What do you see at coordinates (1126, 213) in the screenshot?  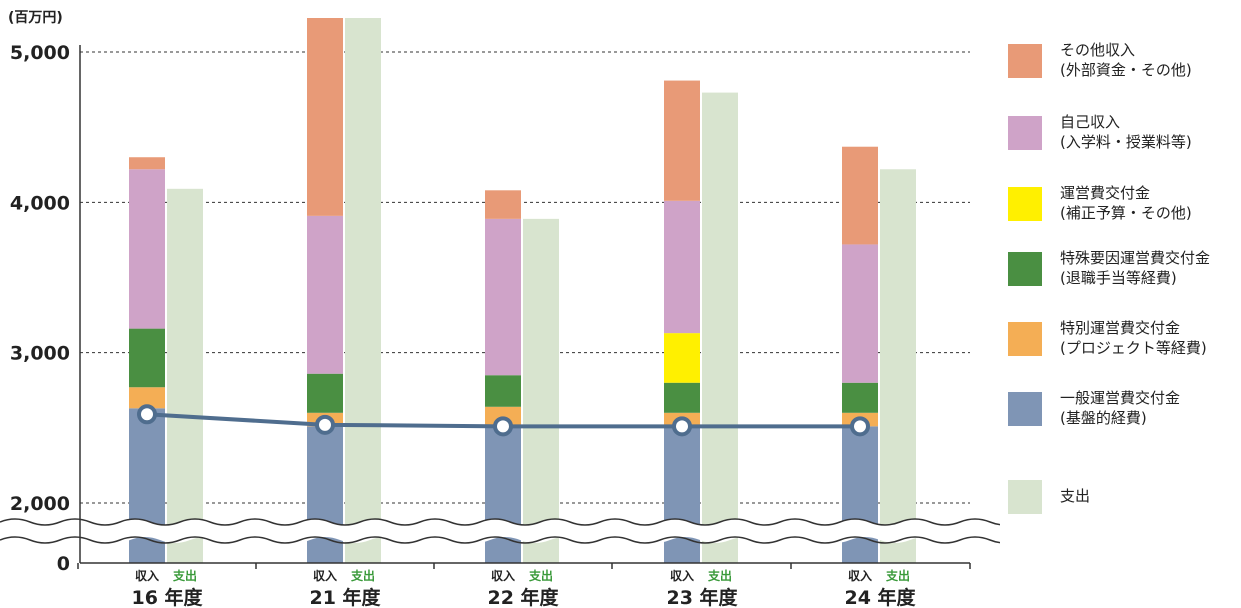 I see `legend-sublabel: (補正予算・その他)` at bounding box center [1126, 213].